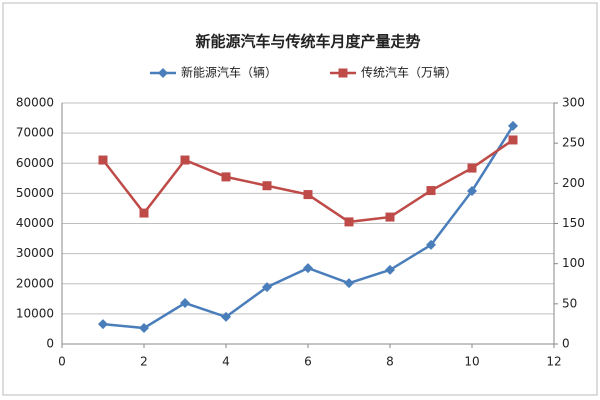 The height and width of the screenshot is (400, 600). Describe the element at coordinates (35, 313) in the screenshot. I see `y-tick-label: 10000` at that location.